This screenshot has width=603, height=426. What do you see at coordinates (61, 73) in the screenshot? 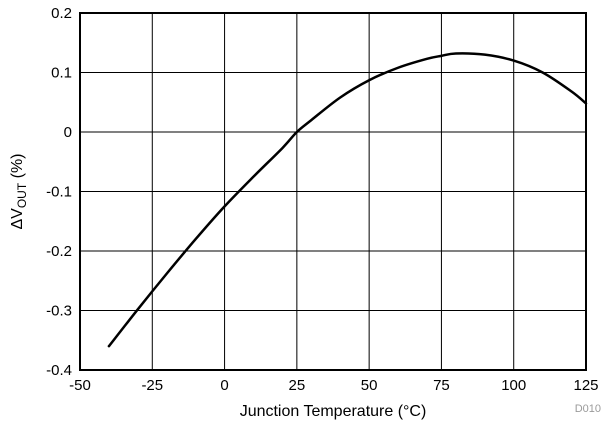
I see `y-tick-label: 0.1` at bounding box center [61, 73].